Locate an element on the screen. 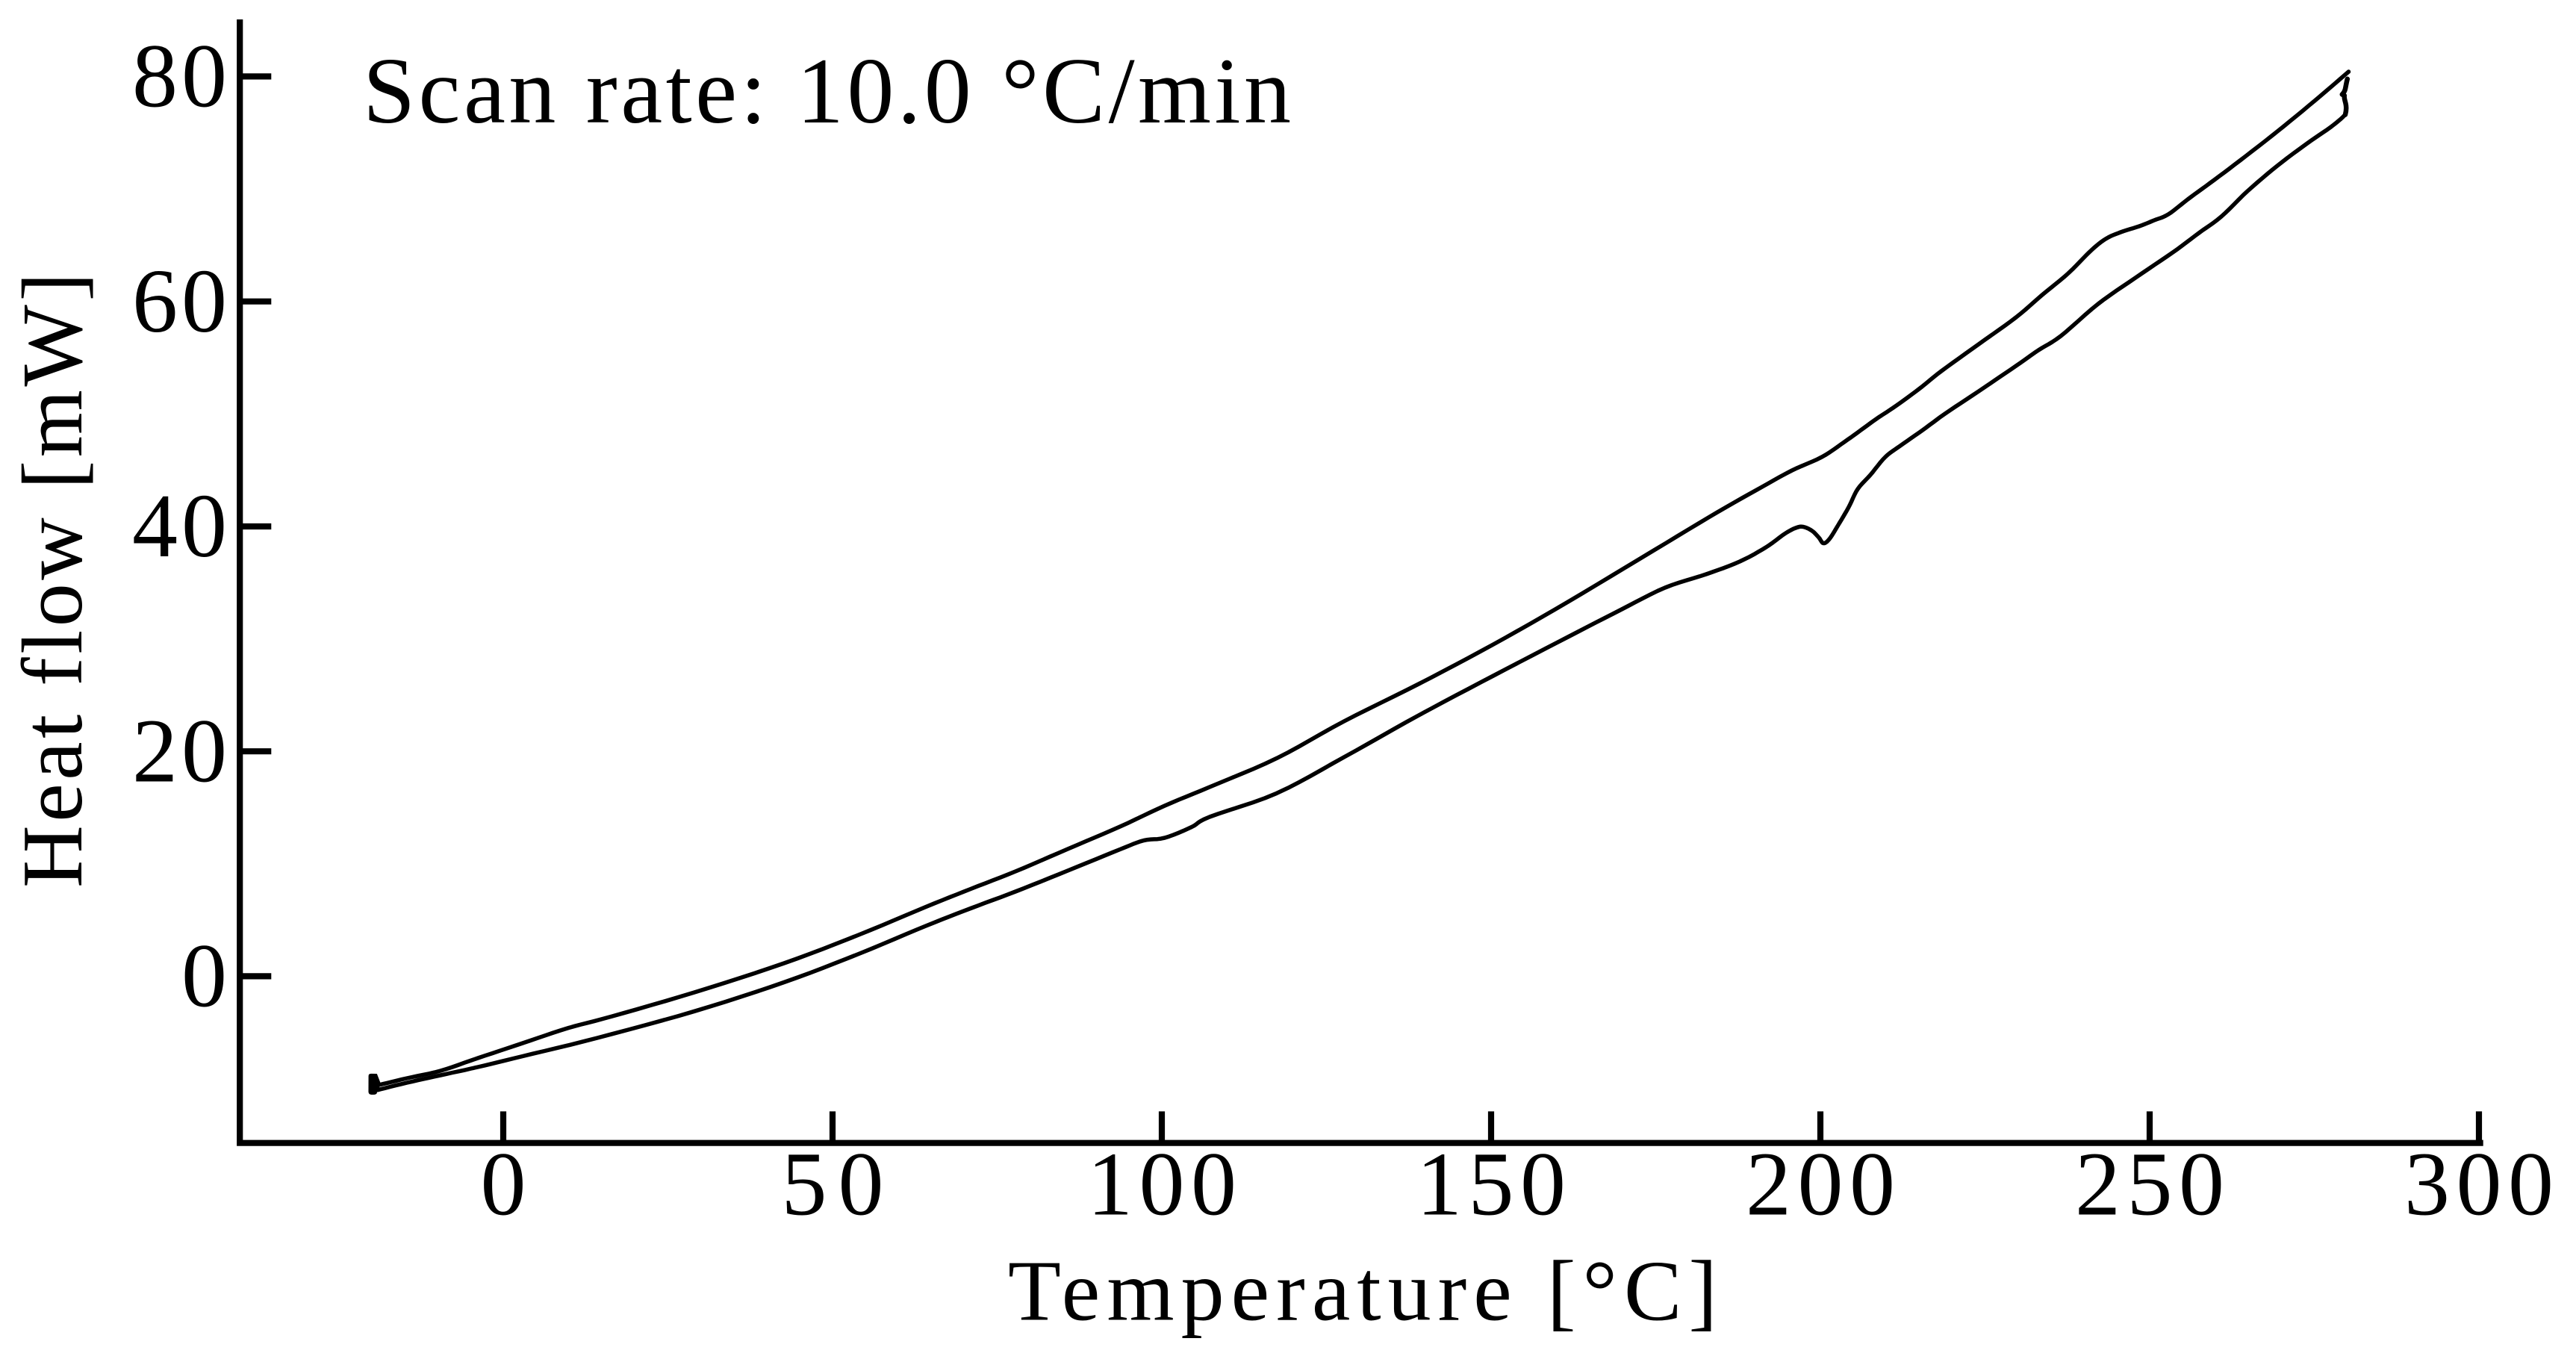 Image resolution: width=2576 pixels, height=1359 pixels. svg-text: Scan rate: 10.0 °C/min is located at coordinates (827, 91).